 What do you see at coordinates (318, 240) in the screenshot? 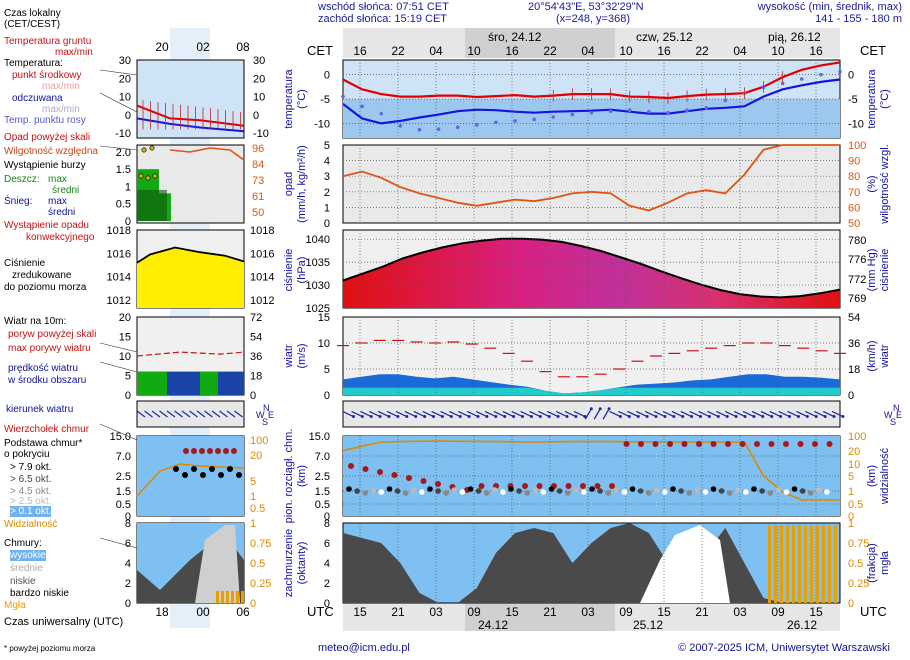
I see `pressure-tick: 1040` at bounding box center [318, 240].